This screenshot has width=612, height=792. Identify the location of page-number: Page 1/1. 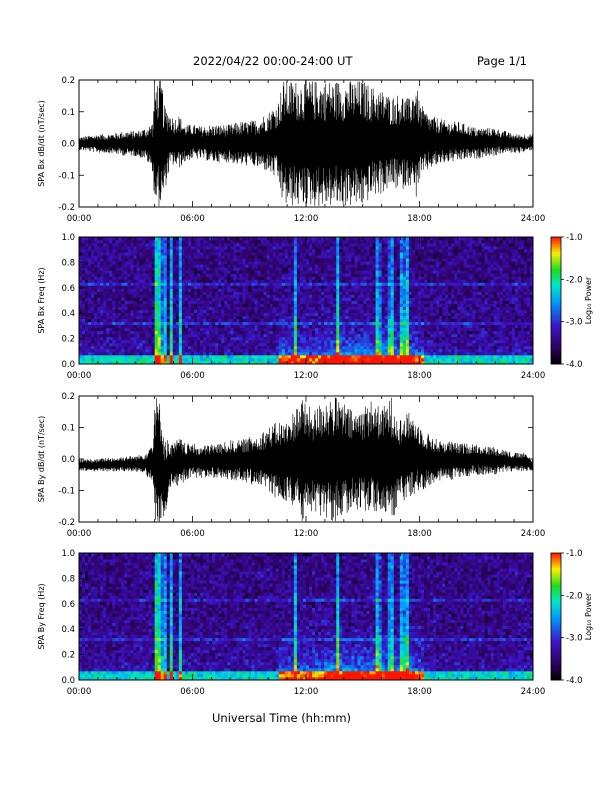
(502, 61).